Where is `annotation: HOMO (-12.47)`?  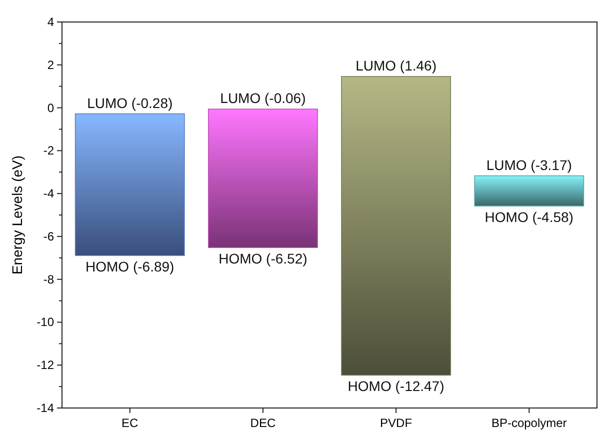
annotation: HOMO (-12.47) is located at coordinates (396, 386).